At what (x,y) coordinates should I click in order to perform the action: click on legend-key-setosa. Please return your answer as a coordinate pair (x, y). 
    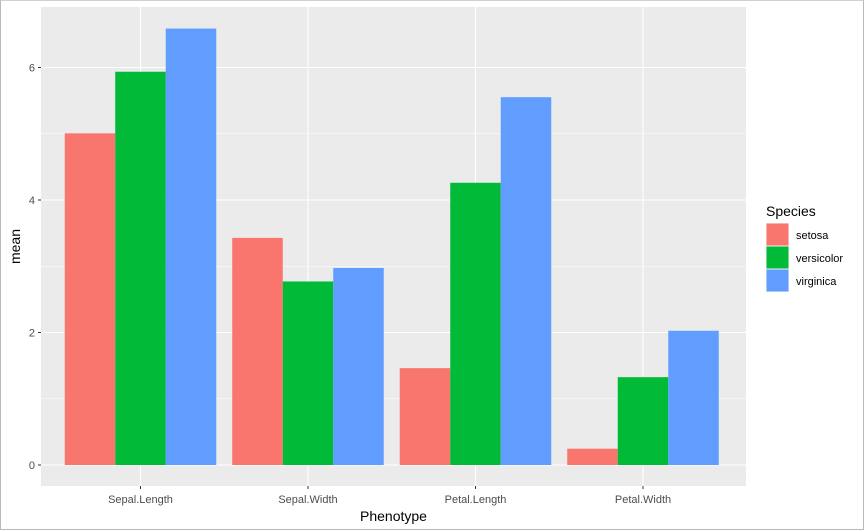
    Looking at the image, I should click on (777, 234).